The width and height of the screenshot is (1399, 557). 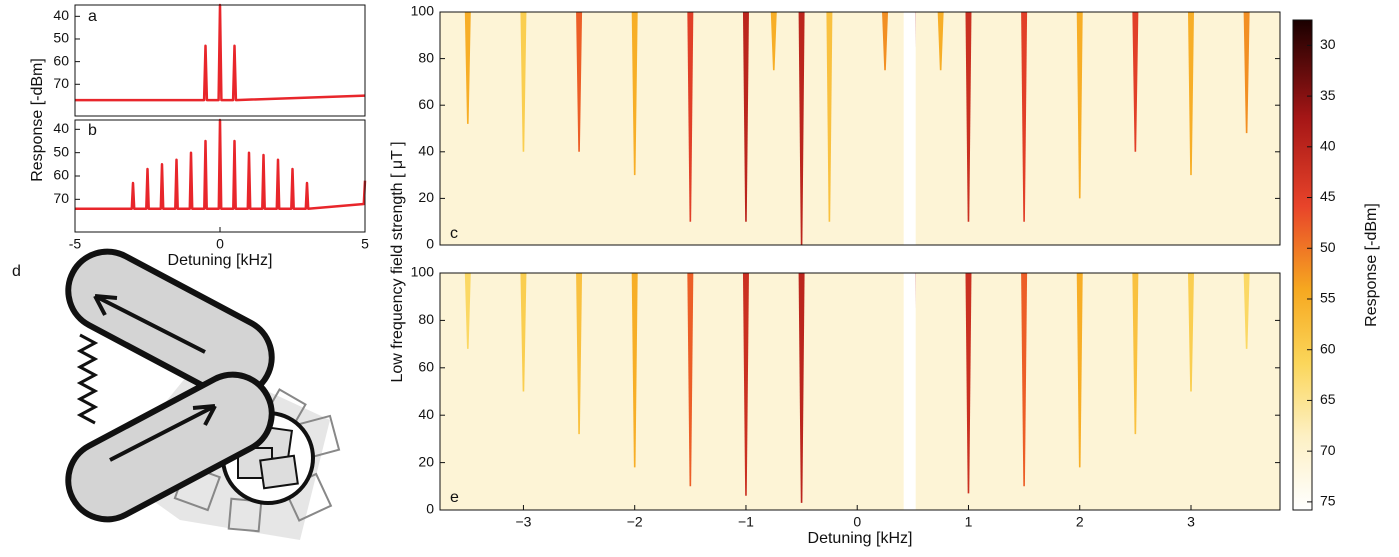 I want to click on diagram: d, so click(x=176, y=394).